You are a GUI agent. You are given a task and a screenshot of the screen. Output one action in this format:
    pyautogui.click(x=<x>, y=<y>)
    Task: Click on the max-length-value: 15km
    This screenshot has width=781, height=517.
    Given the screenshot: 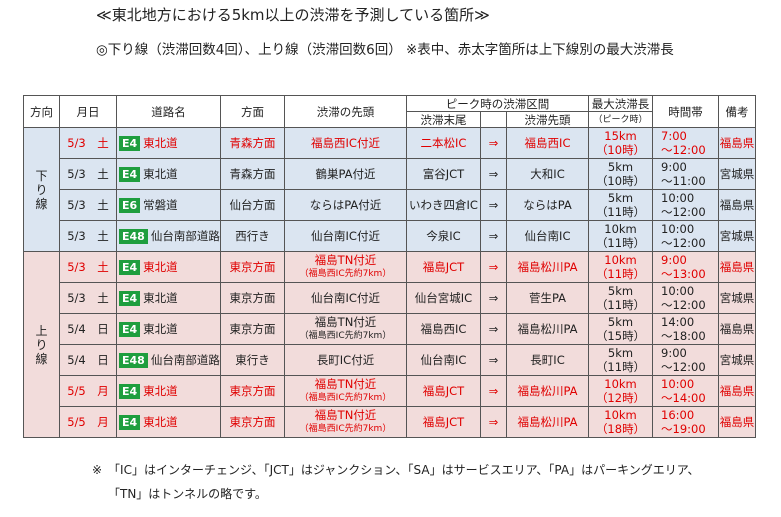 What is the action you would take?
    pyautogui.click(x=620, y=136)
    